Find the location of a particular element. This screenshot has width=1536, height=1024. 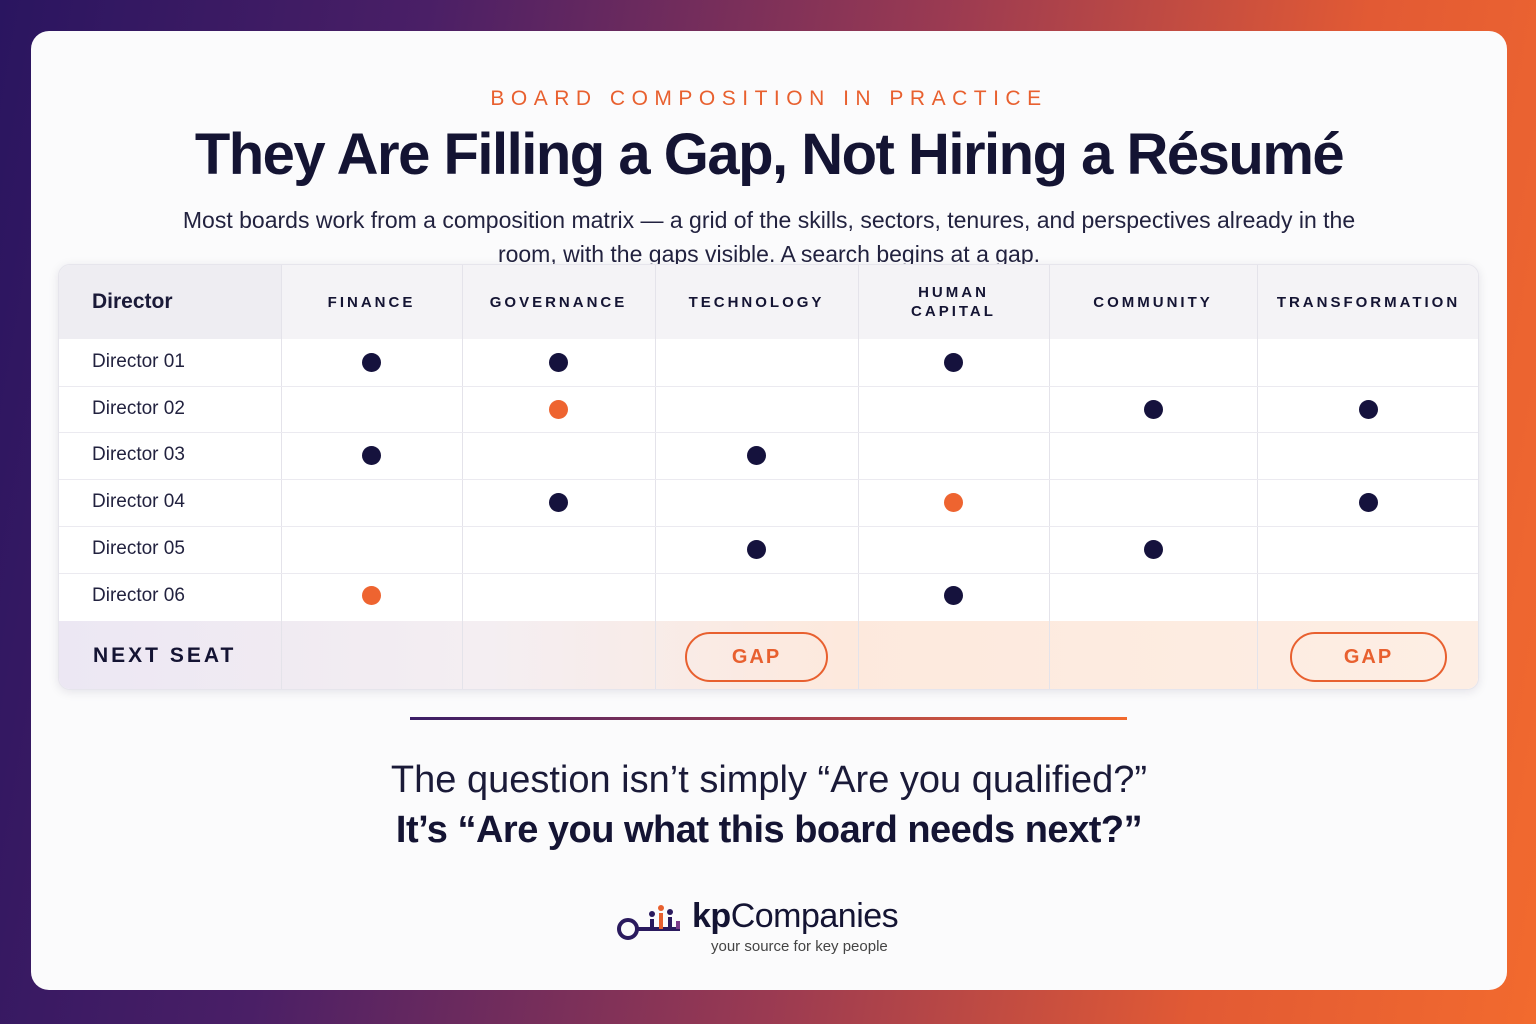

director-name: Director 03 is located at coordinates (138, 455).